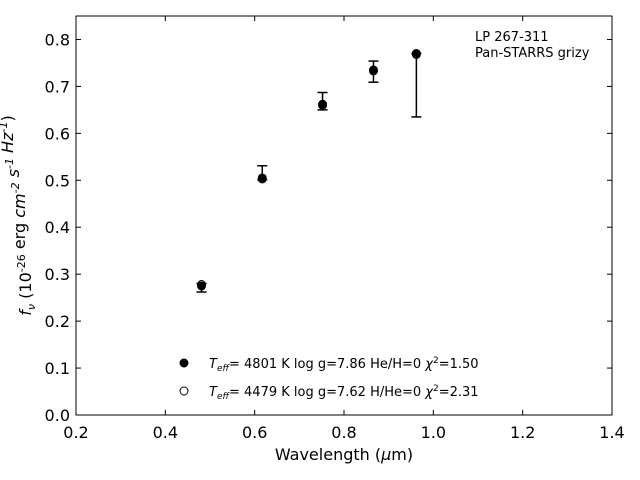 Image resolution: width=640 pixels, height=480 pixels. What do you see at coordinates (57, 39) in the screenshot?
I see `y-tick-label: 0.8` at bounding box center [57, 39].